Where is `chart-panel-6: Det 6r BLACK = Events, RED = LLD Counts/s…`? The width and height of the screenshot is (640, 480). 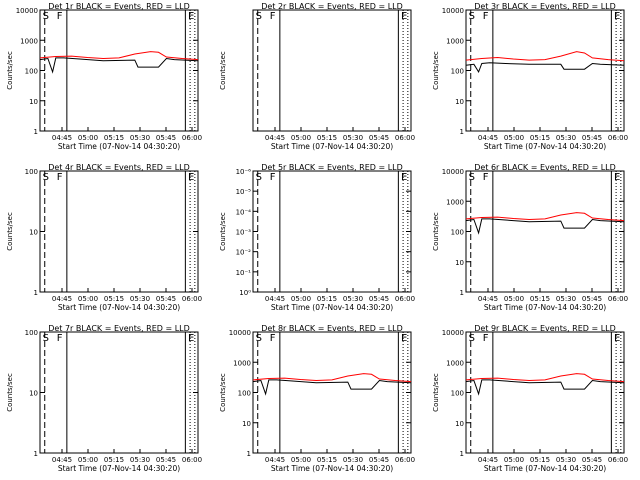
chart-panel-6: Det 6r BLACK = Events, RED = LLD Counts/s… is located at coordinates (530, 237).